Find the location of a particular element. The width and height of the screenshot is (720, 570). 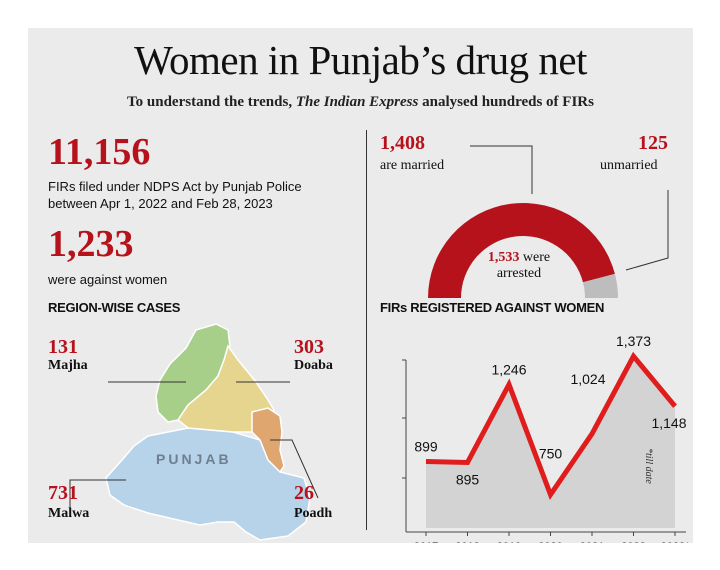

firs-desc-line2: between Apr 1, 2022 and Feb 28, 2023 is located at coordinates (160, 203).